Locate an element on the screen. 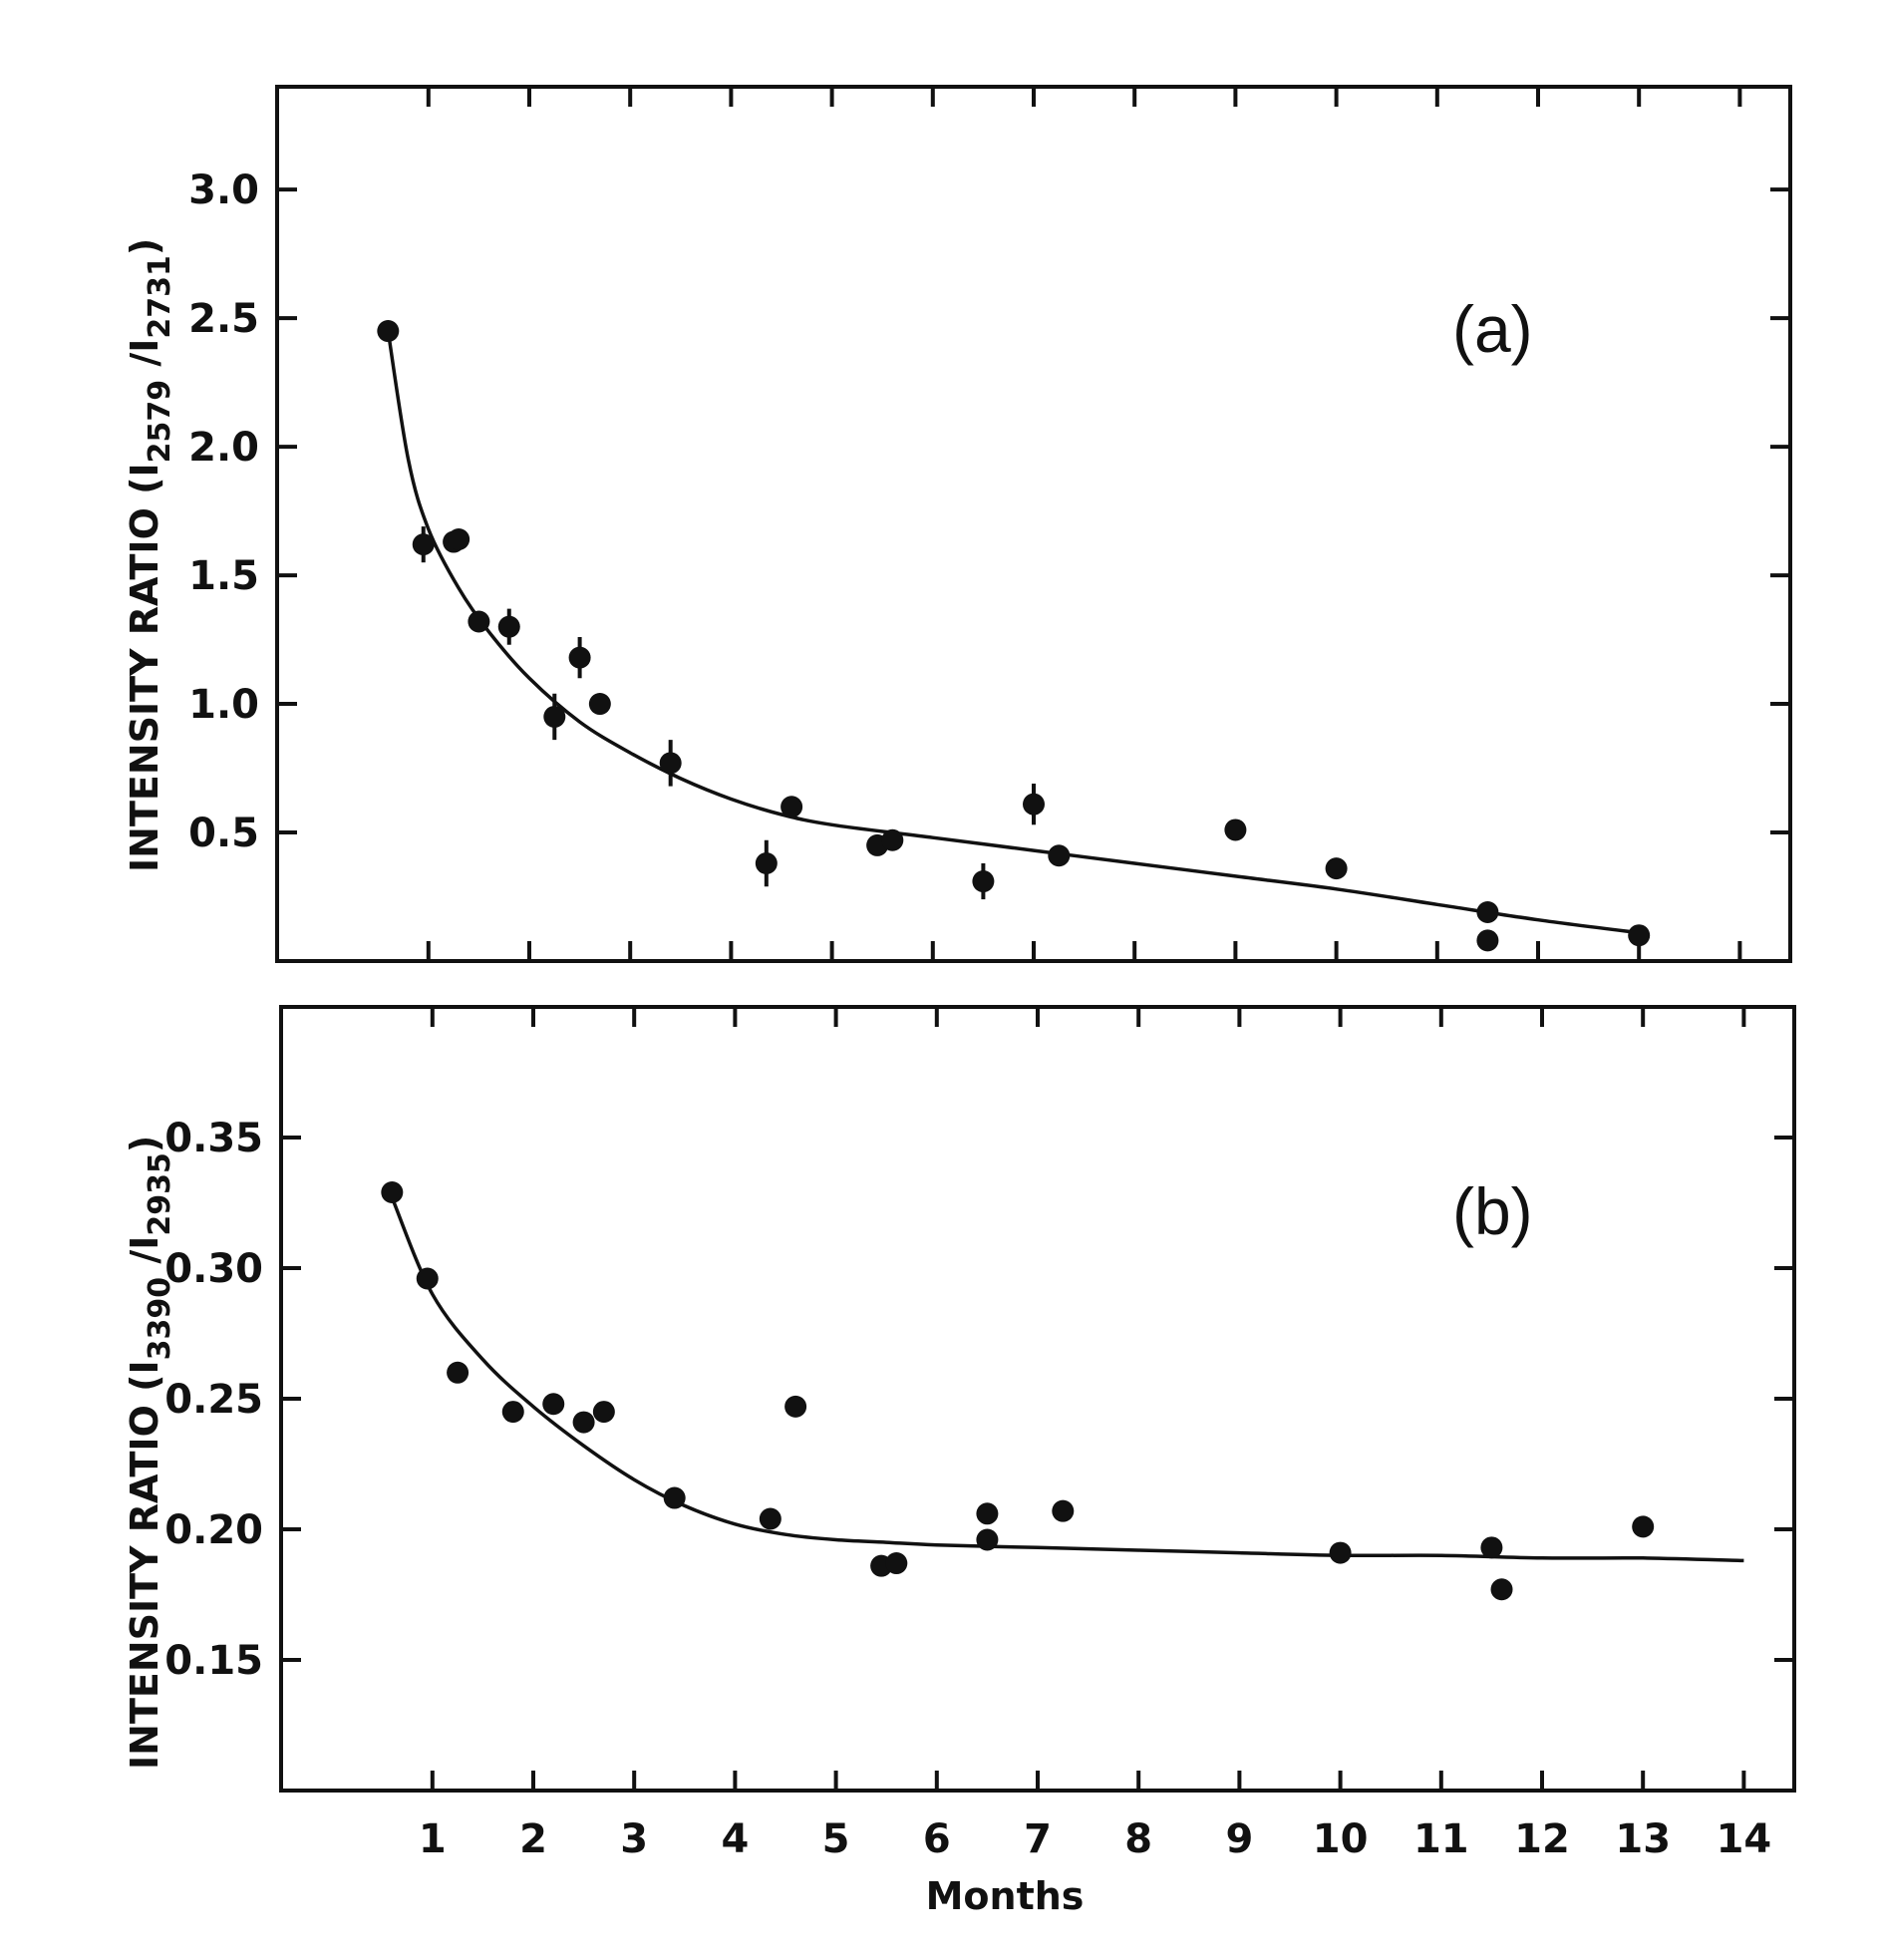 This screenshot has width=1877, height=1960. panel-b-ylabel-end: ) is located at coordinates (145, 1144).